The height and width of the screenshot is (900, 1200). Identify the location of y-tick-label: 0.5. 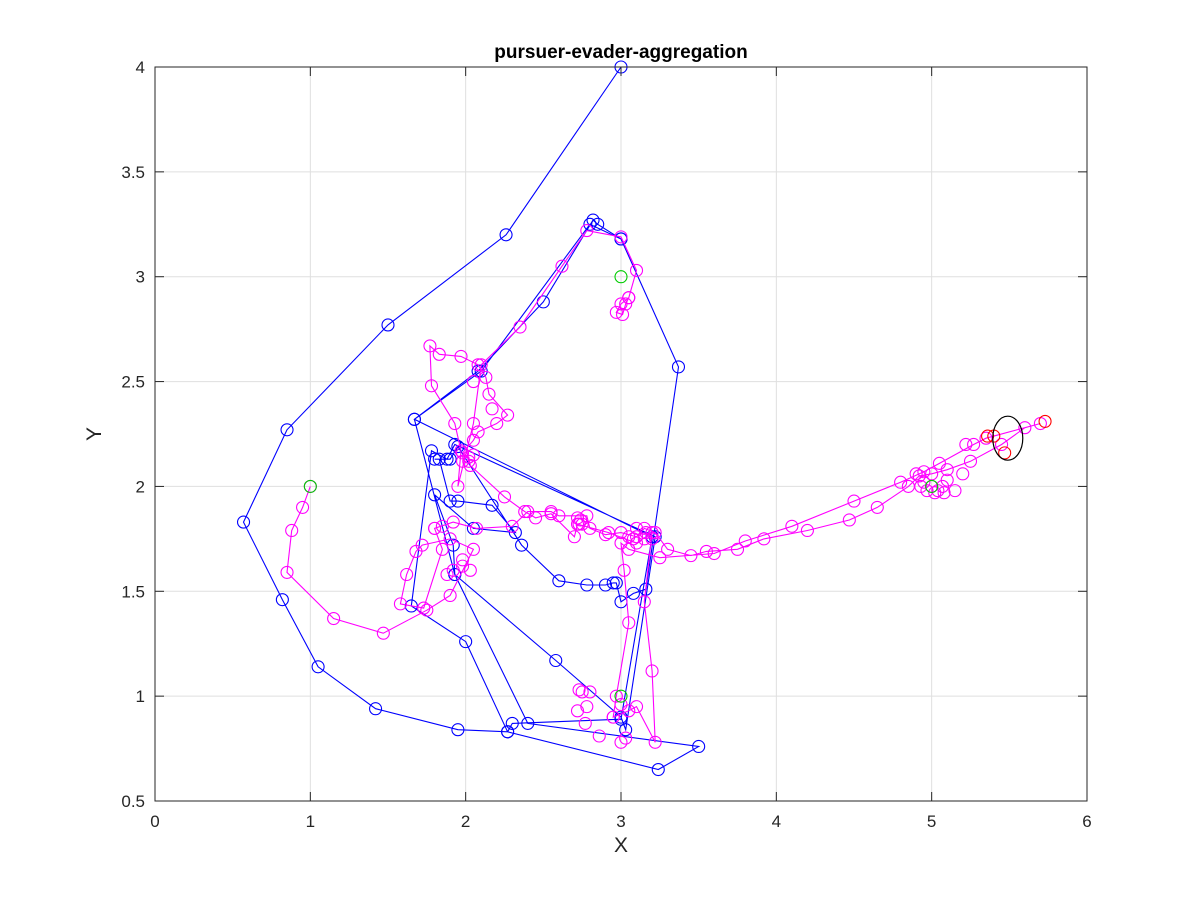
(133, 801).